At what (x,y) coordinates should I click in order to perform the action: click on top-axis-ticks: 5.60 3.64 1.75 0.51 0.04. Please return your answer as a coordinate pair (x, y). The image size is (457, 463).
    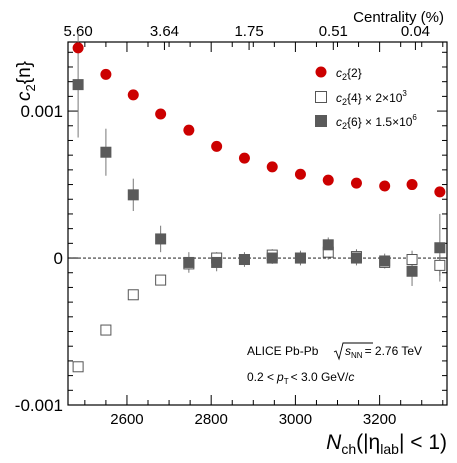
    Looking at the image, I should click on (247, 36).